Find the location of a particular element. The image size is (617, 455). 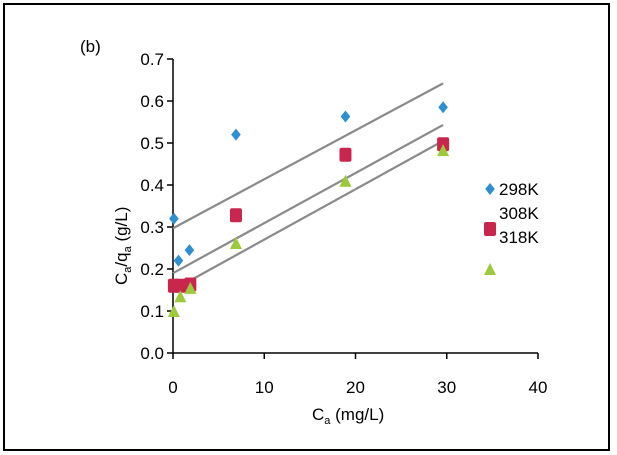

y-tick-label: 0.2 is located at coordinates (152, 269).